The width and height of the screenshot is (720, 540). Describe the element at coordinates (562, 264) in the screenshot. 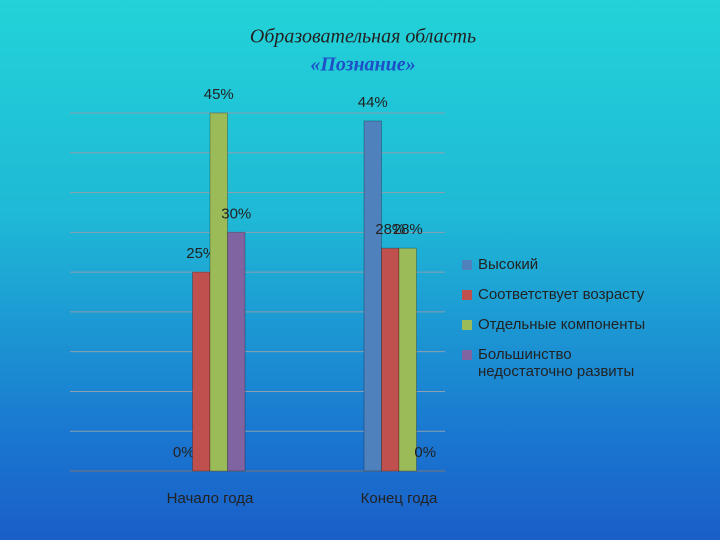

I see `legend-item: Высокий` at that location.